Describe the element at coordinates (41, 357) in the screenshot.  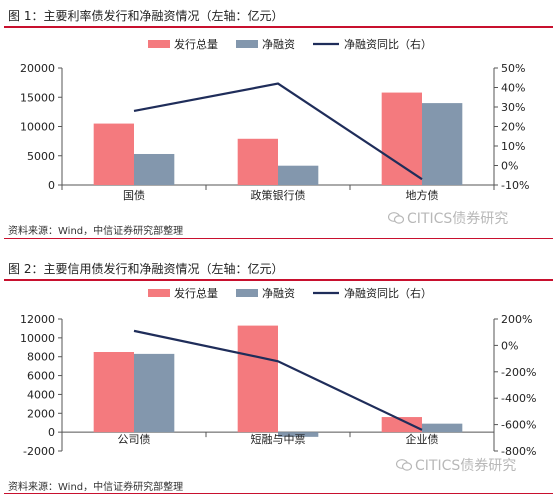
I see `left-tick-label: 8000` at that location.